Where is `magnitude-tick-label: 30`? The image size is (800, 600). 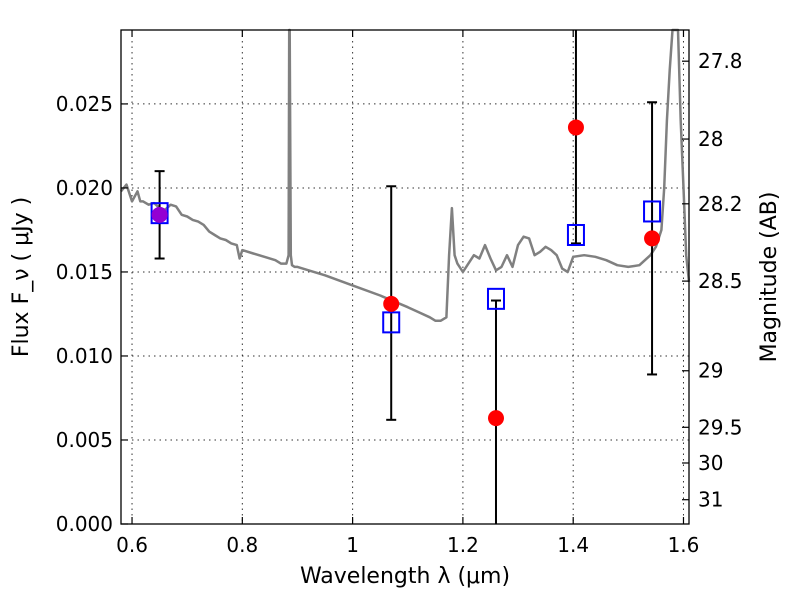
magnitude-tick-label: 30 is located at coordinates (710, 463).